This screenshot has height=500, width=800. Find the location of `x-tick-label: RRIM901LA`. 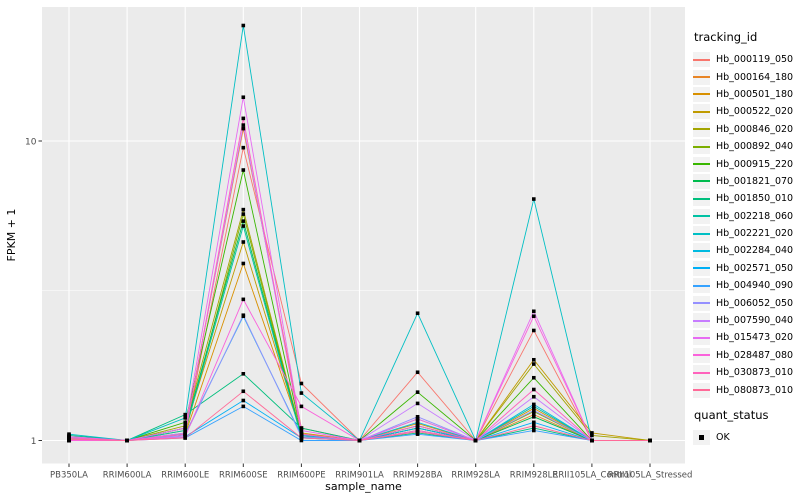

x-tick-label: RRIM901LA is located at coordinates (359, 476).